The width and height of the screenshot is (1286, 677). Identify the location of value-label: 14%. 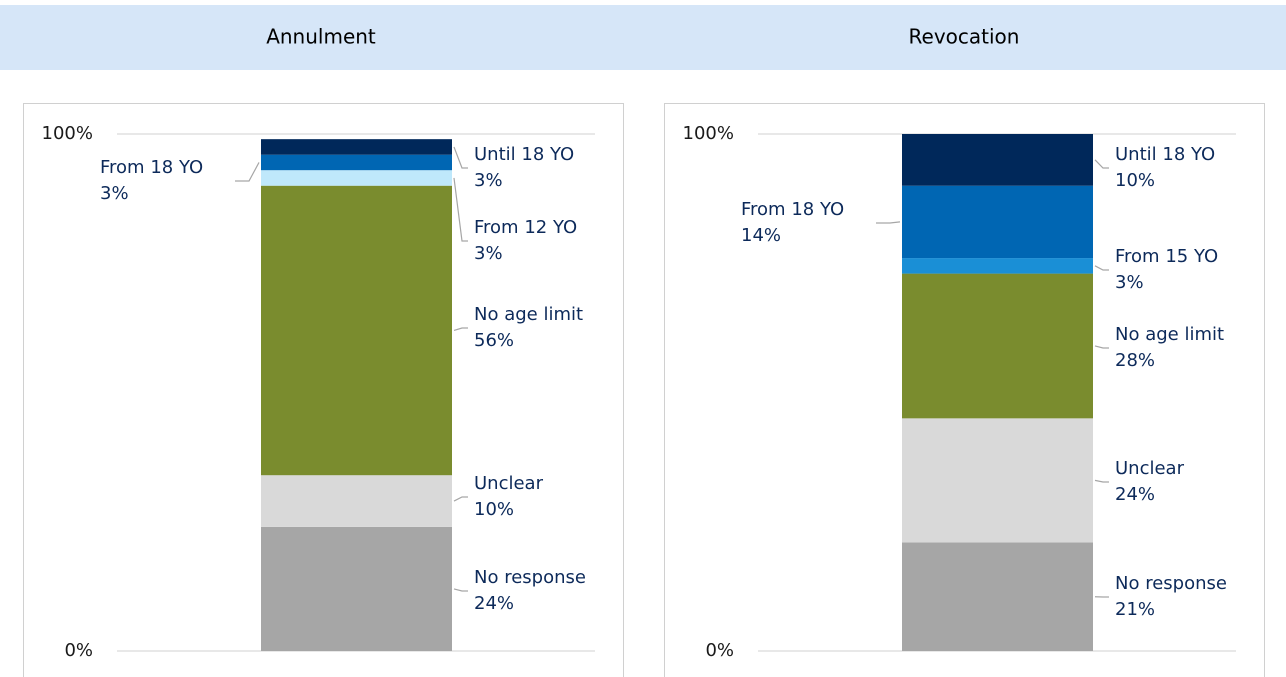
(761, 235).